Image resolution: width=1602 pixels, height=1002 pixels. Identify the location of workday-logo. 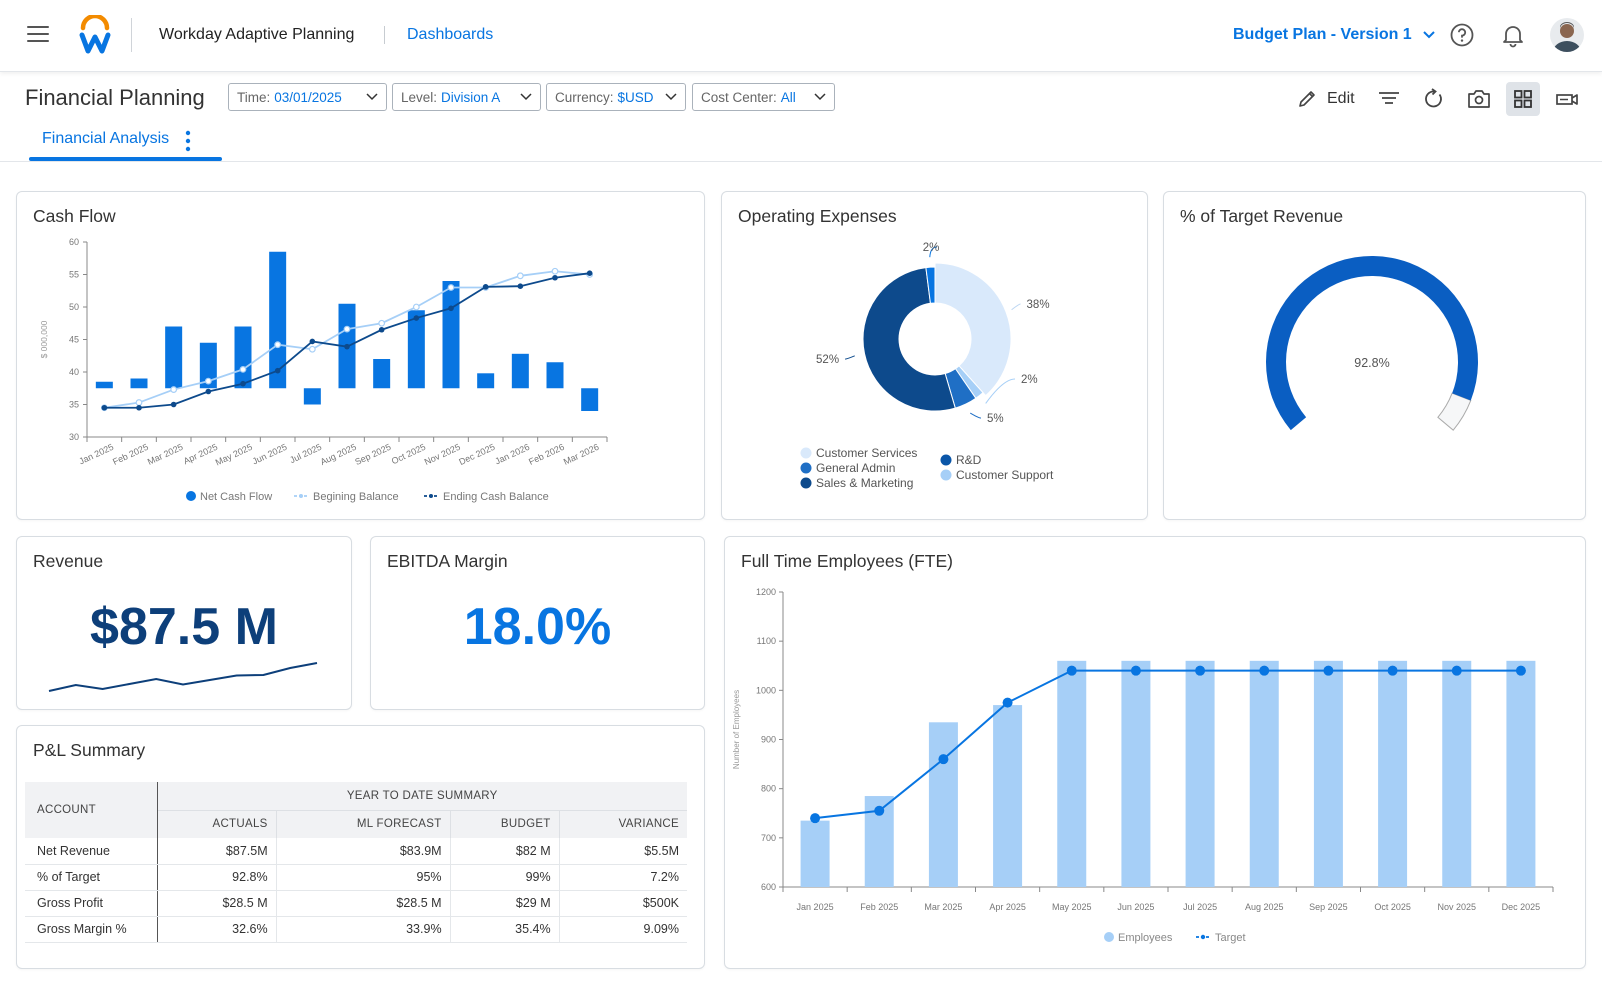
(95, 35).